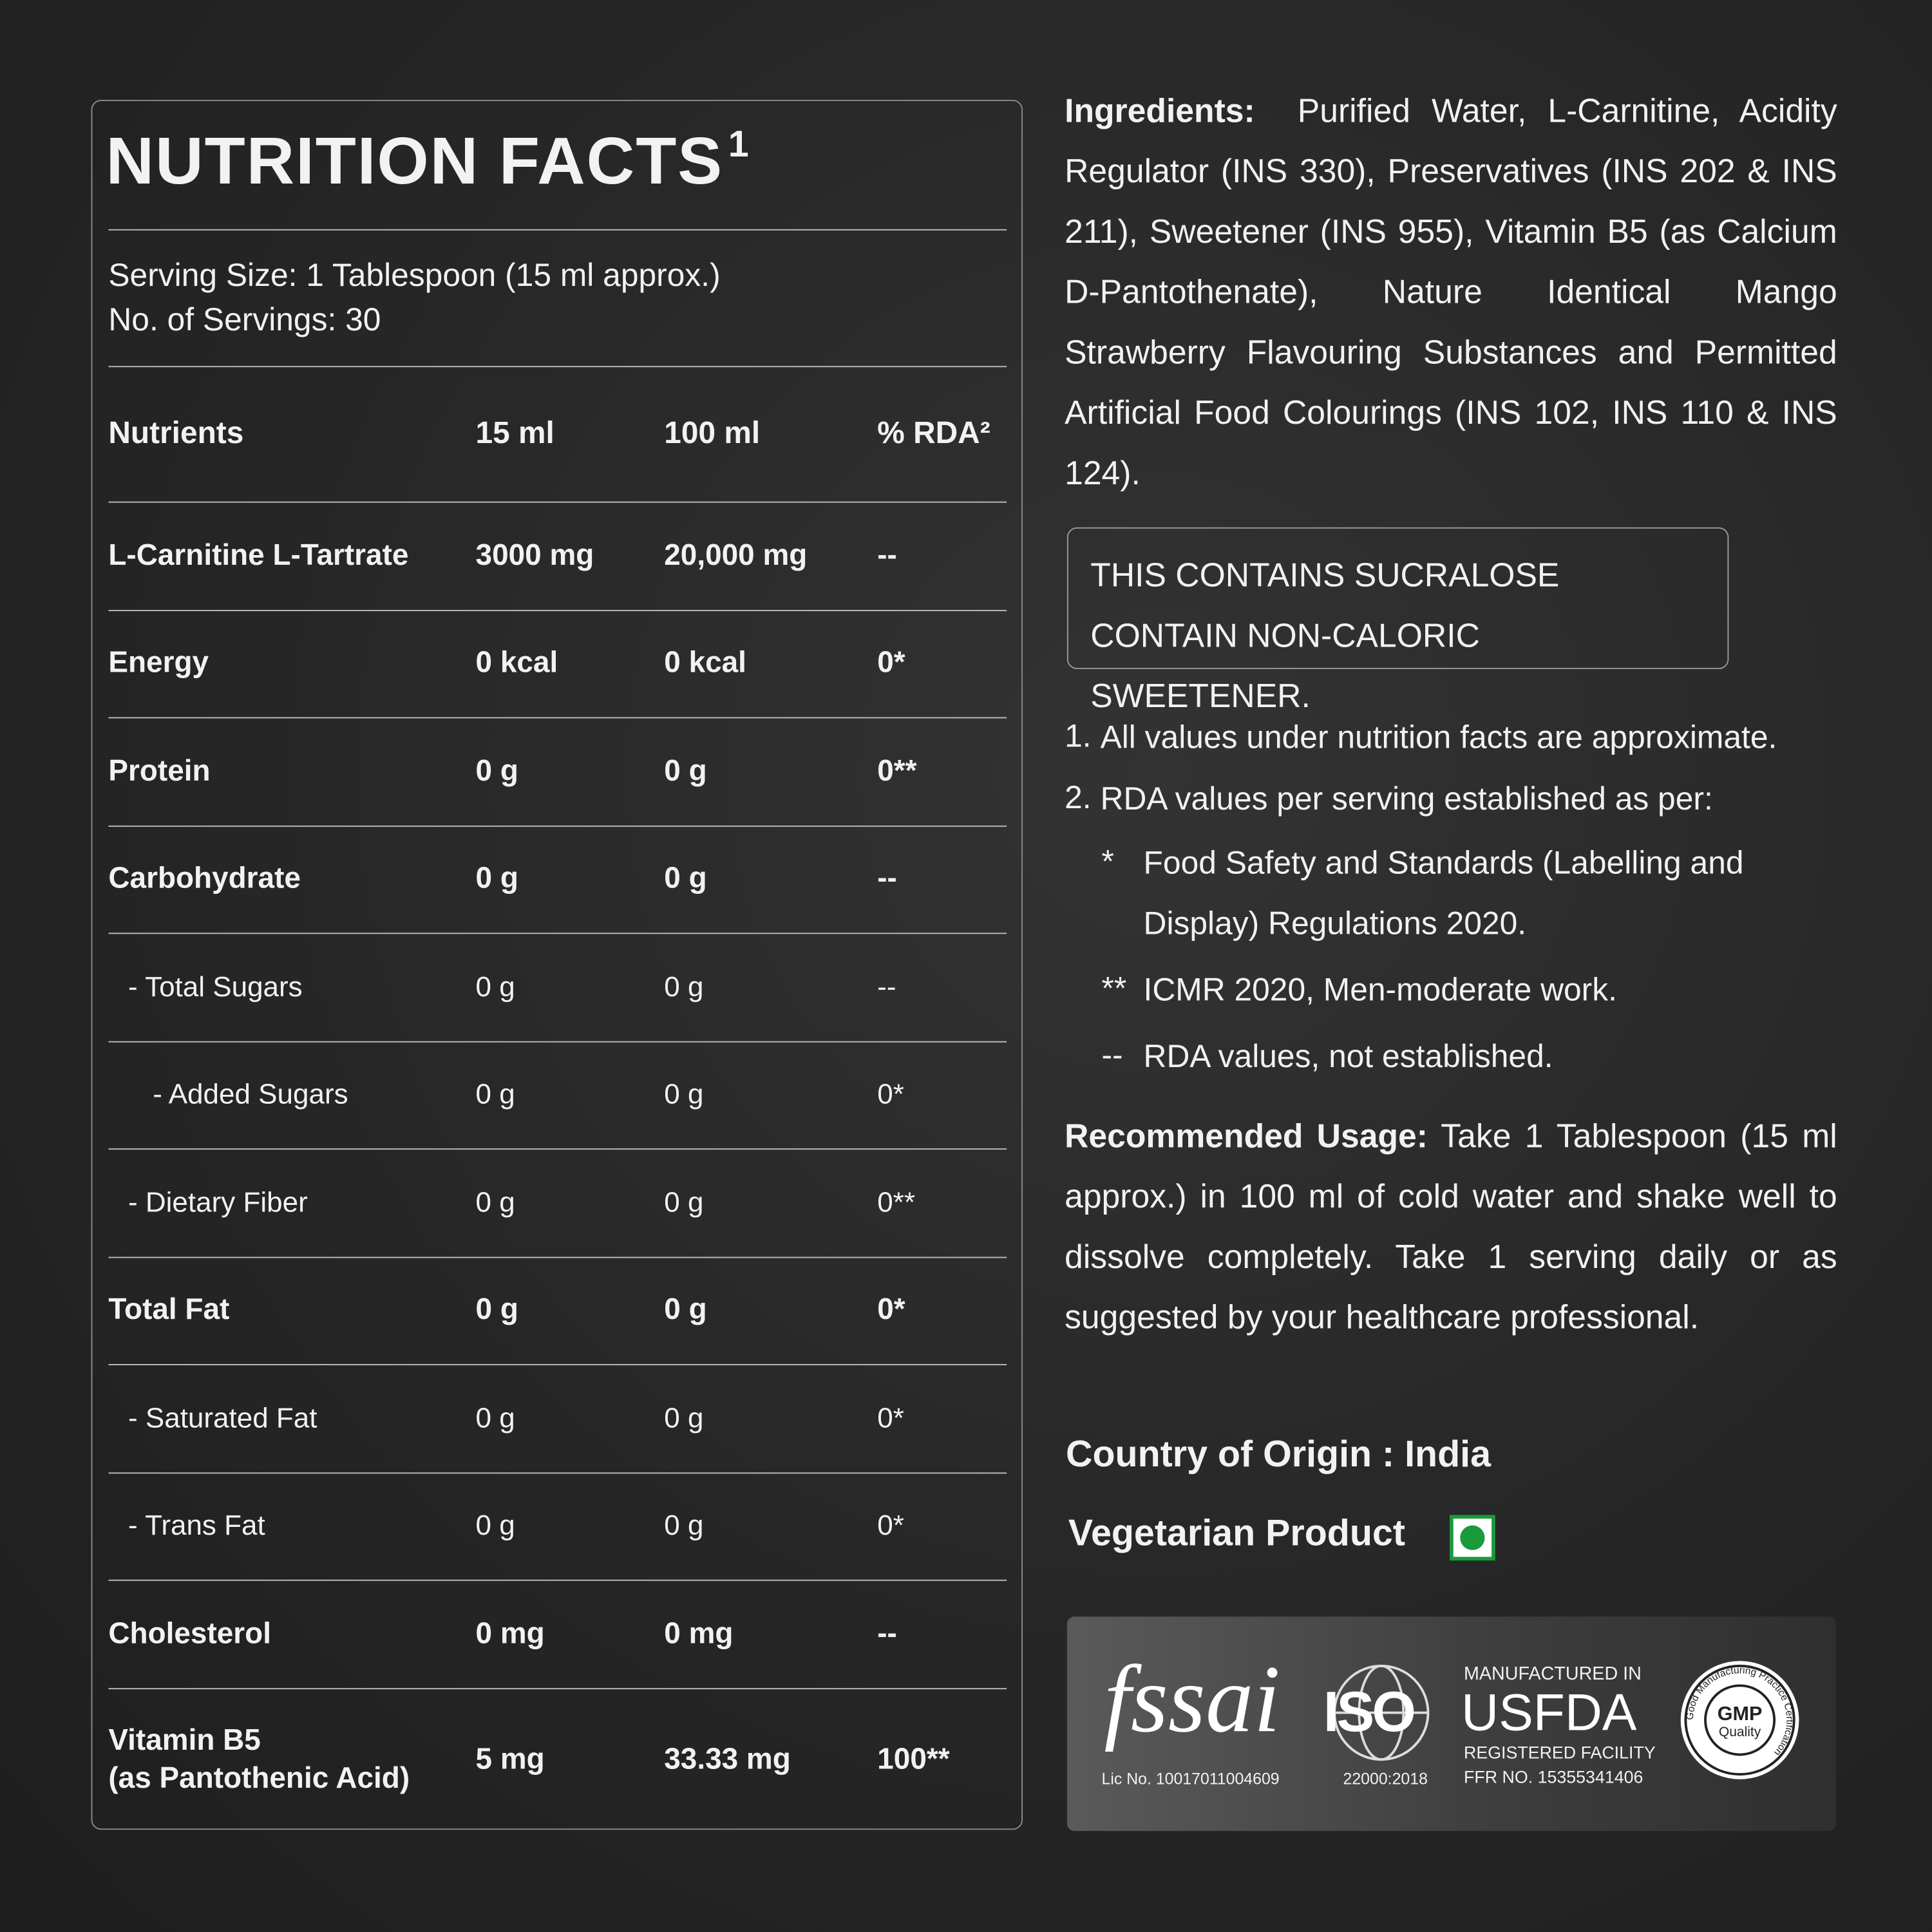 This screenshot has width=1932, height=1932. What do you see at coordinates (1348, 1056) in the screenshot?
I see `note-text: RDA values, not established.` at bounding box center [1348, 1056].